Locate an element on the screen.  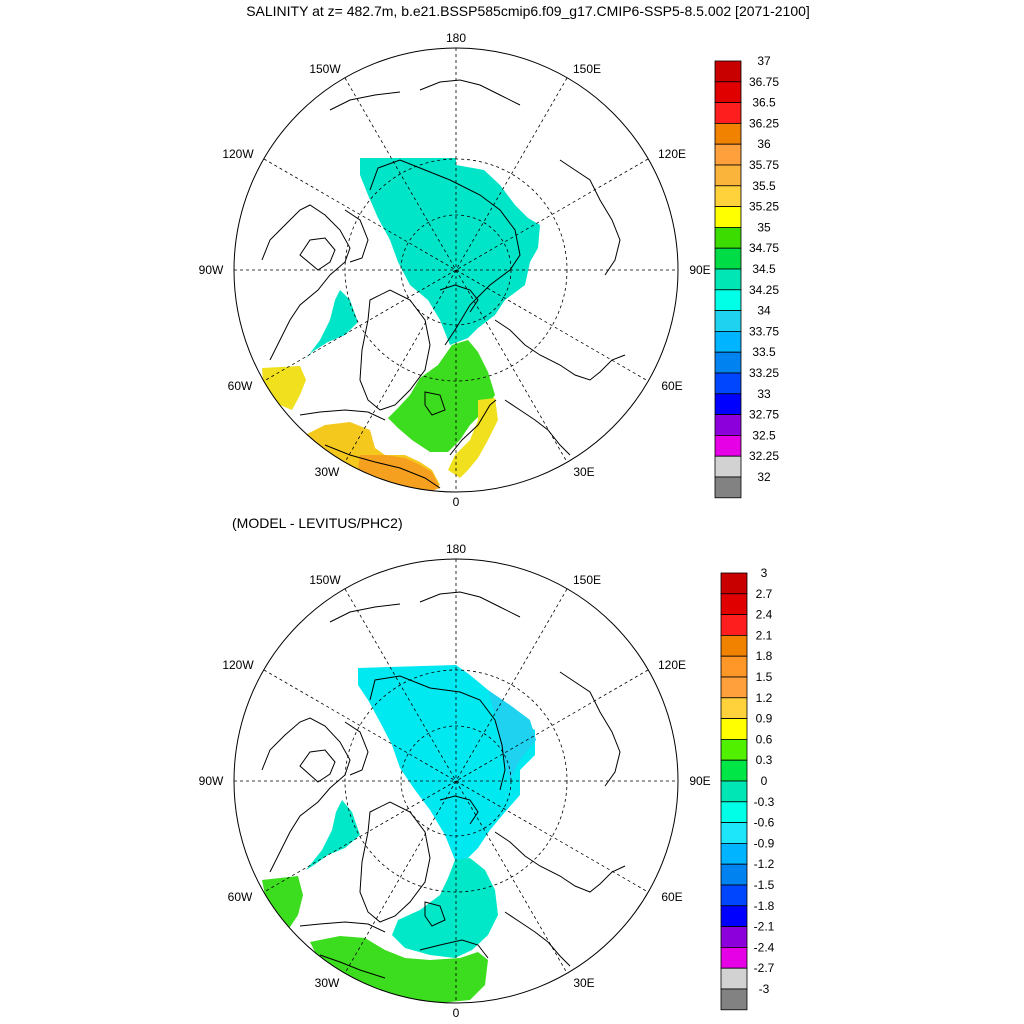
salinity-region-norwegian-coast is located at coordinates (473, 438).